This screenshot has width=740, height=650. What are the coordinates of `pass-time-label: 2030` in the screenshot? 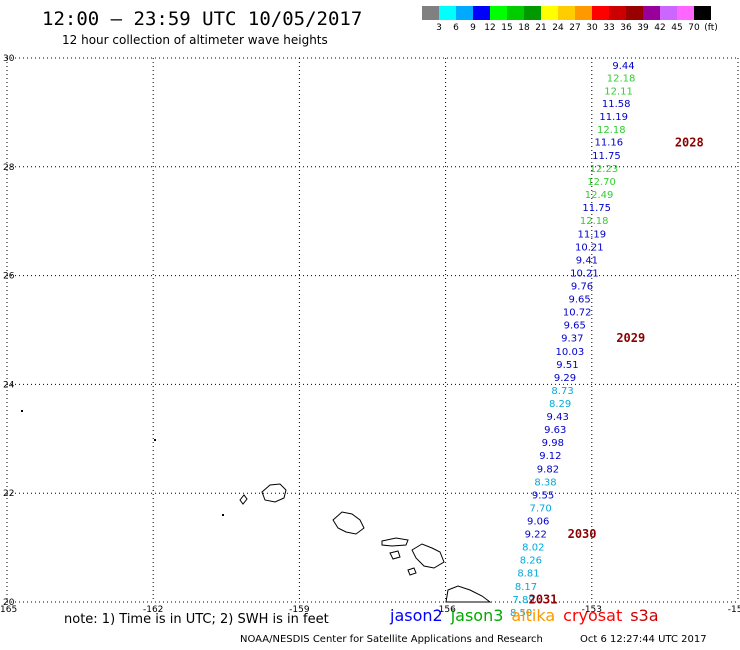 It's located at (582, 534).